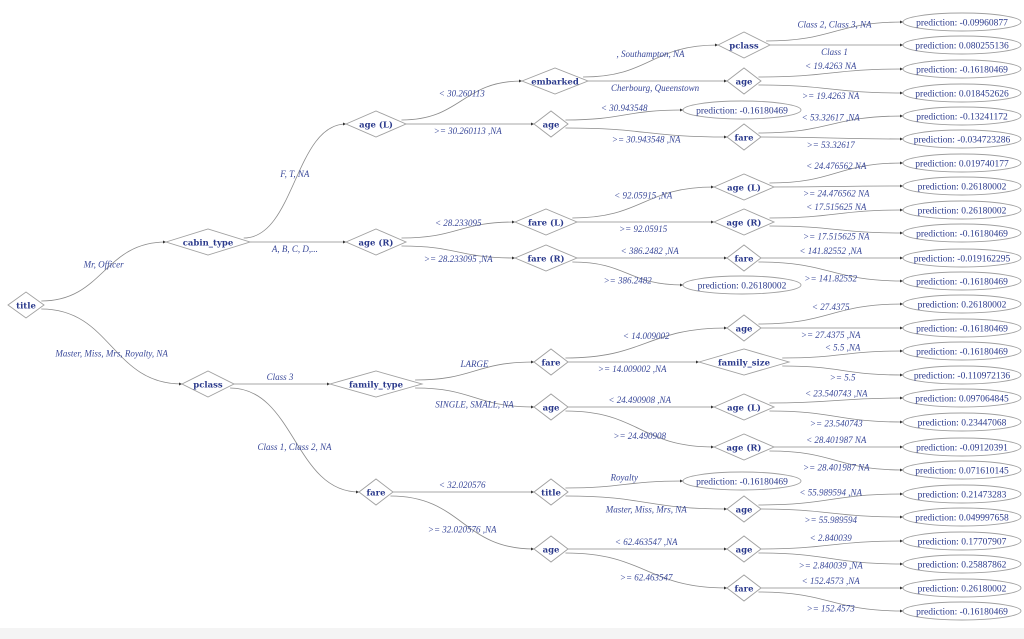 Image resolution: width=1024 pixels, height=639 pixels. Describe the element at coordinates (843, 348) in the screenshot. I see `edge-label: < 5.5 ,NA` at that location.